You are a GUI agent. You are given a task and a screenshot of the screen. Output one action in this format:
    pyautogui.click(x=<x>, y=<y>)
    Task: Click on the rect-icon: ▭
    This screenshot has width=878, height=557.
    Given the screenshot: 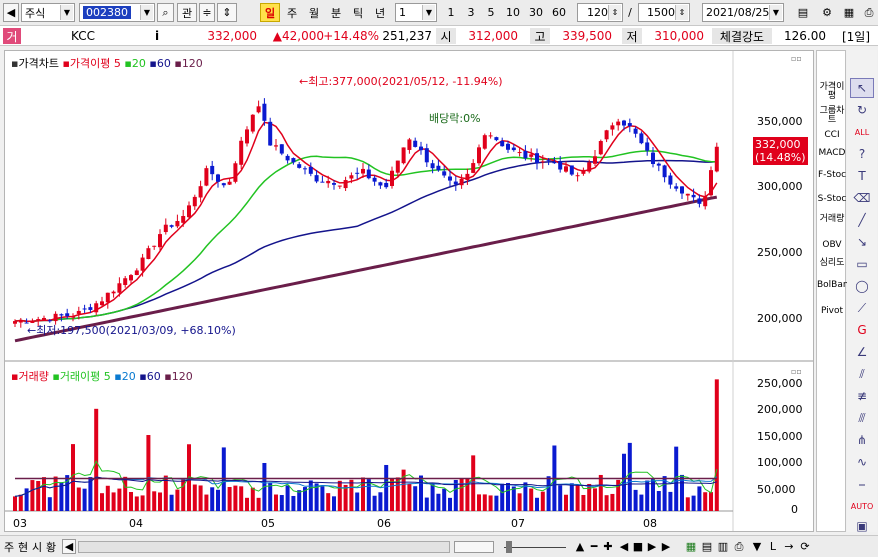 What is the action you would take?
    pyautogui.click(x=862, y=264)
    